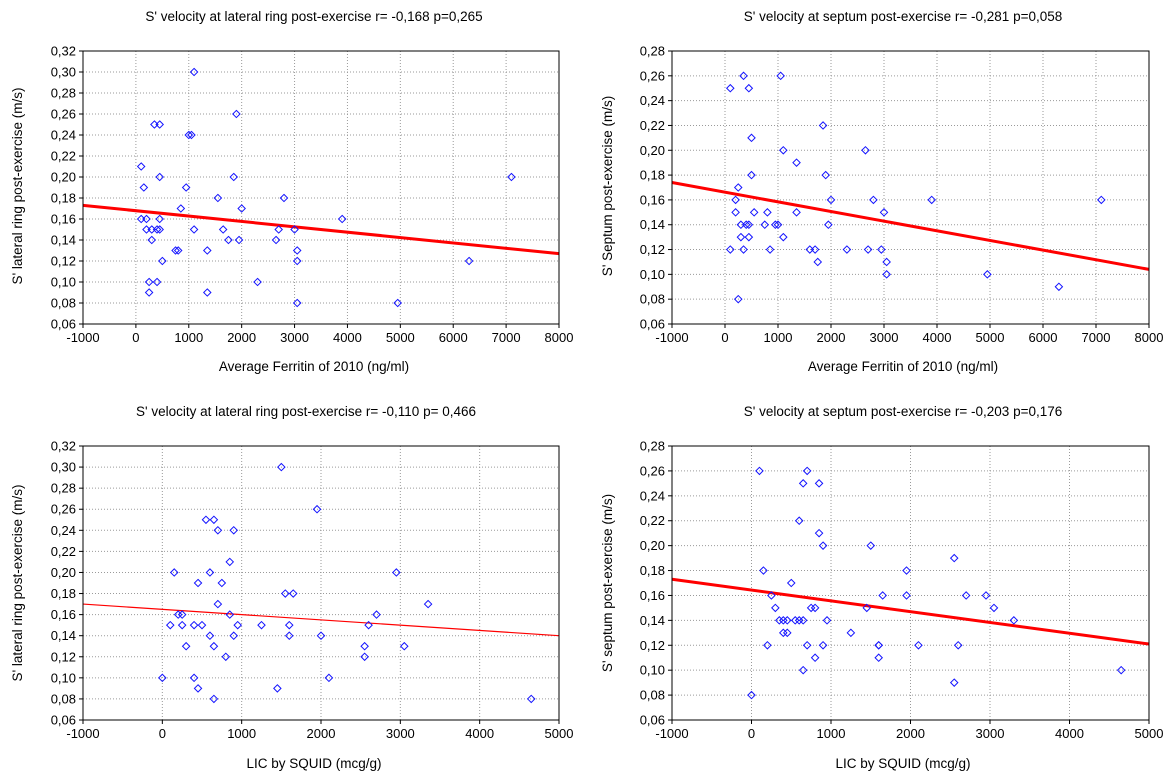 This screenshot has height=773, width=1171. Describe the element at coordinates (652, 645) in the screenshot. I see `y-tick-label: 0,12` at that location.